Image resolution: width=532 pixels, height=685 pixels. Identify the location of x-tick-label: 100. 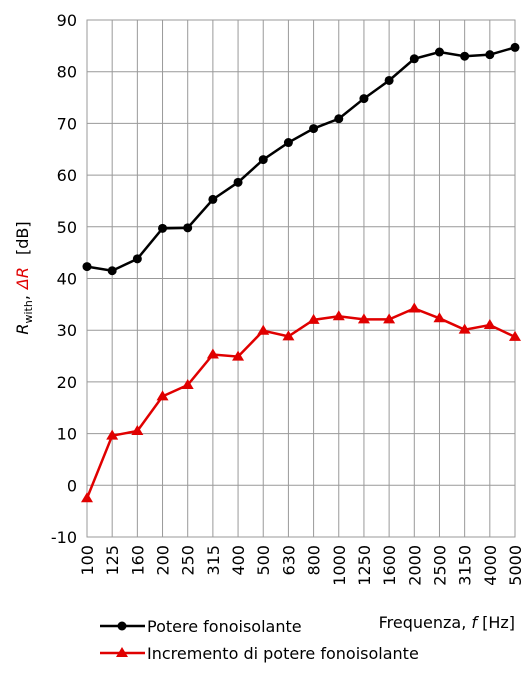
(87, 560).